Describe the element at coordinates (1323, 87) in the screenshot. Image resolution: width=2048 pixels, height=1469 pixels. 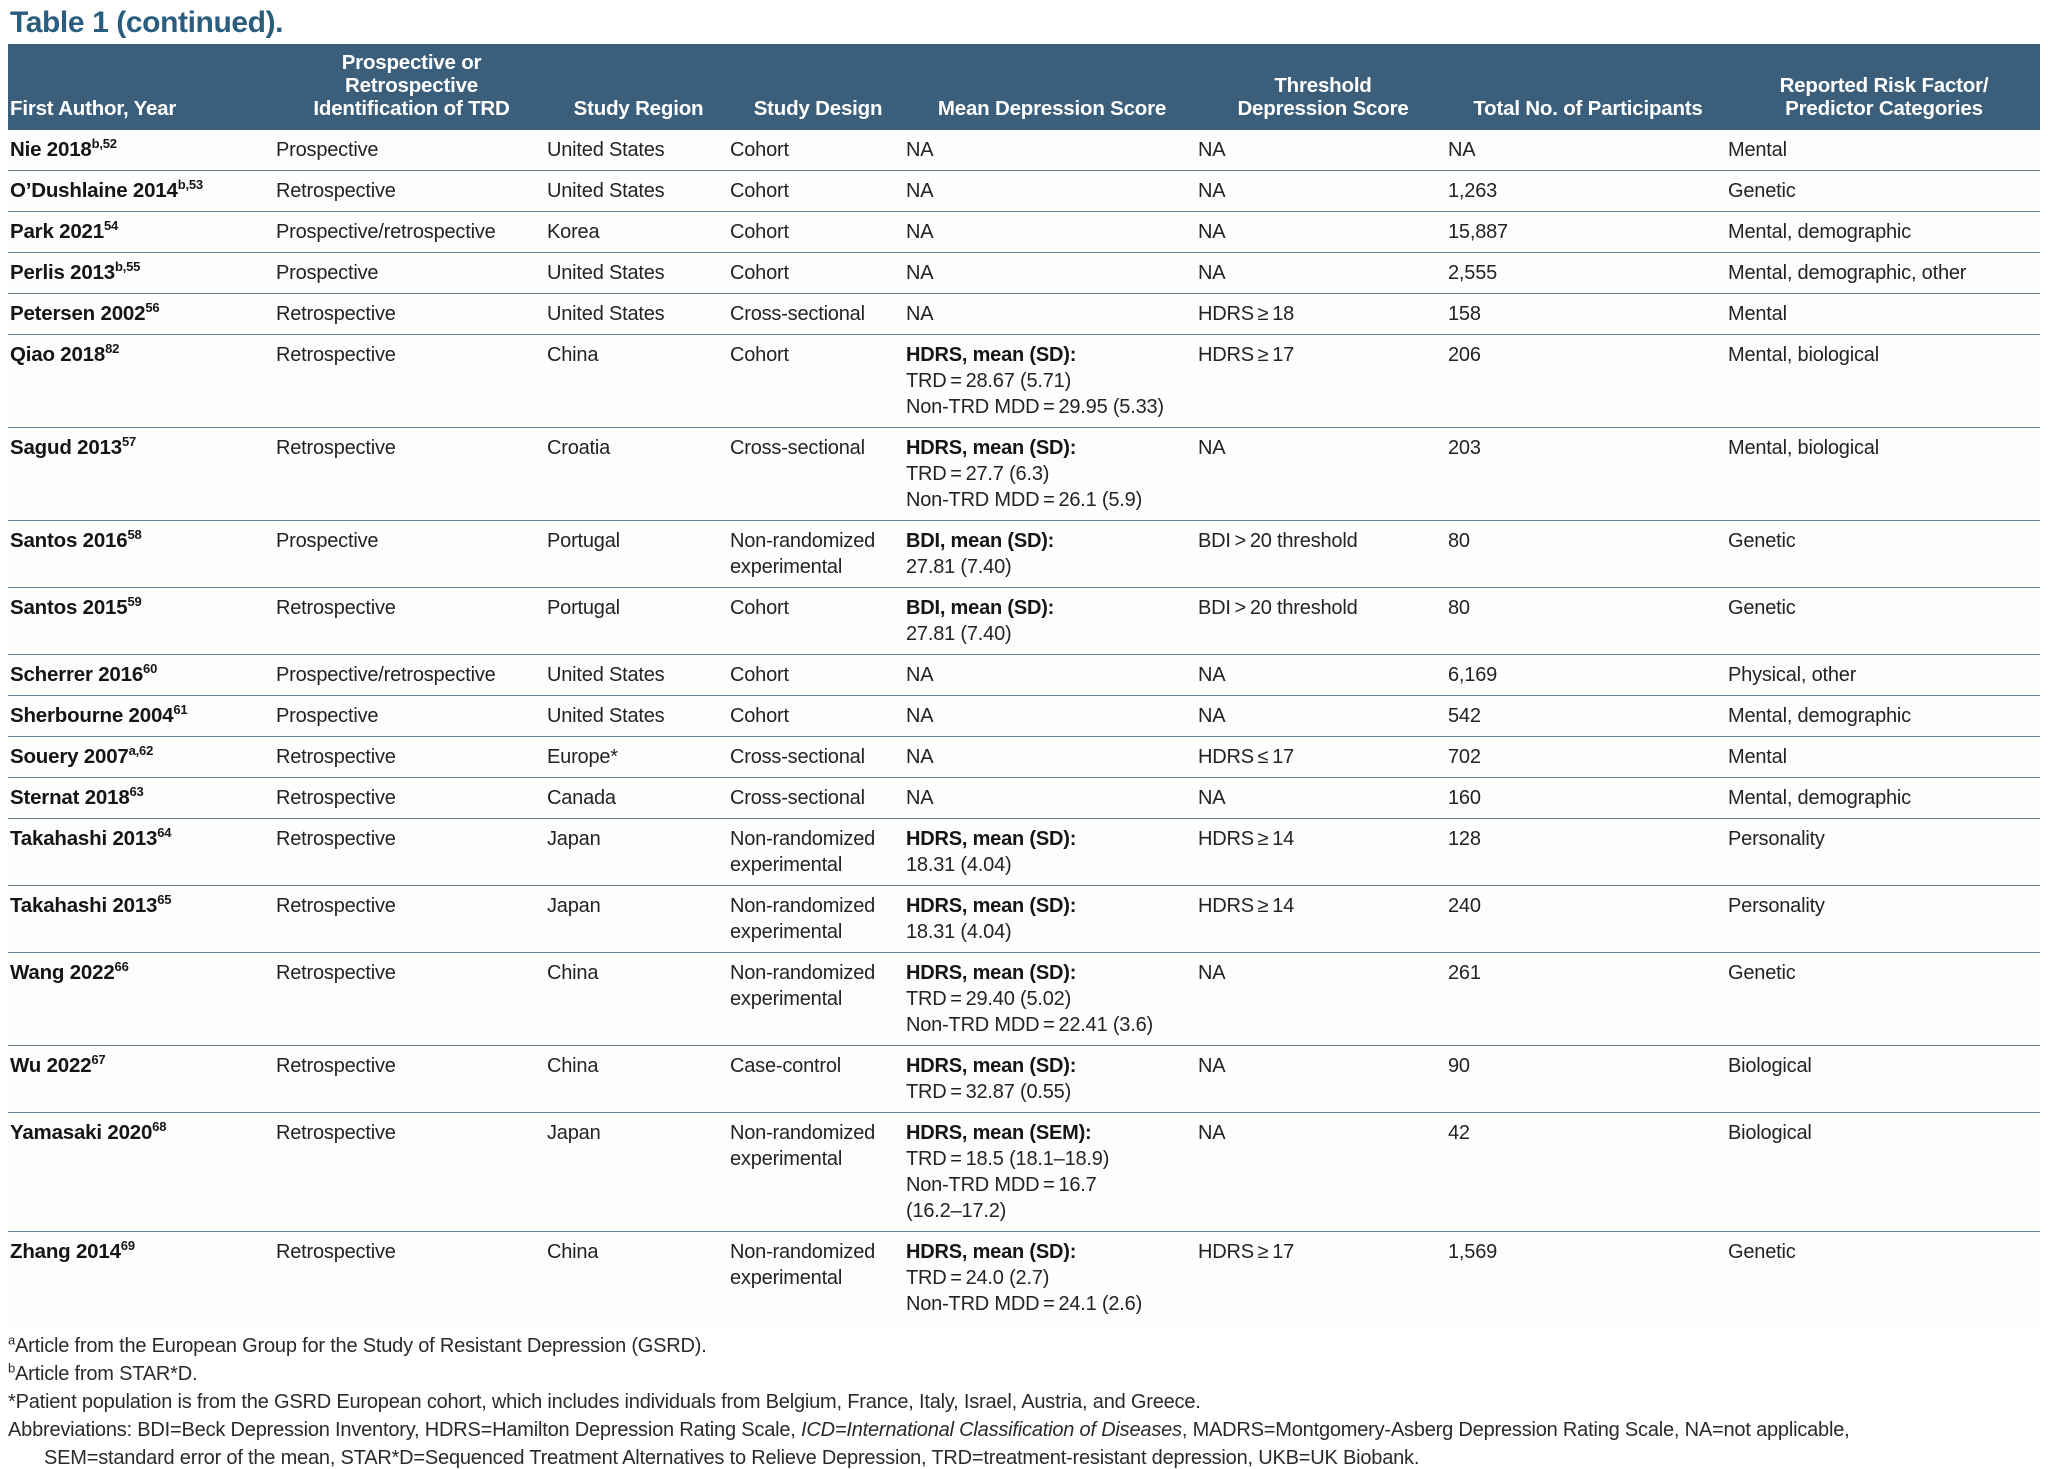
I see `column-header-threshold: Threshold Depression Score` at that location.